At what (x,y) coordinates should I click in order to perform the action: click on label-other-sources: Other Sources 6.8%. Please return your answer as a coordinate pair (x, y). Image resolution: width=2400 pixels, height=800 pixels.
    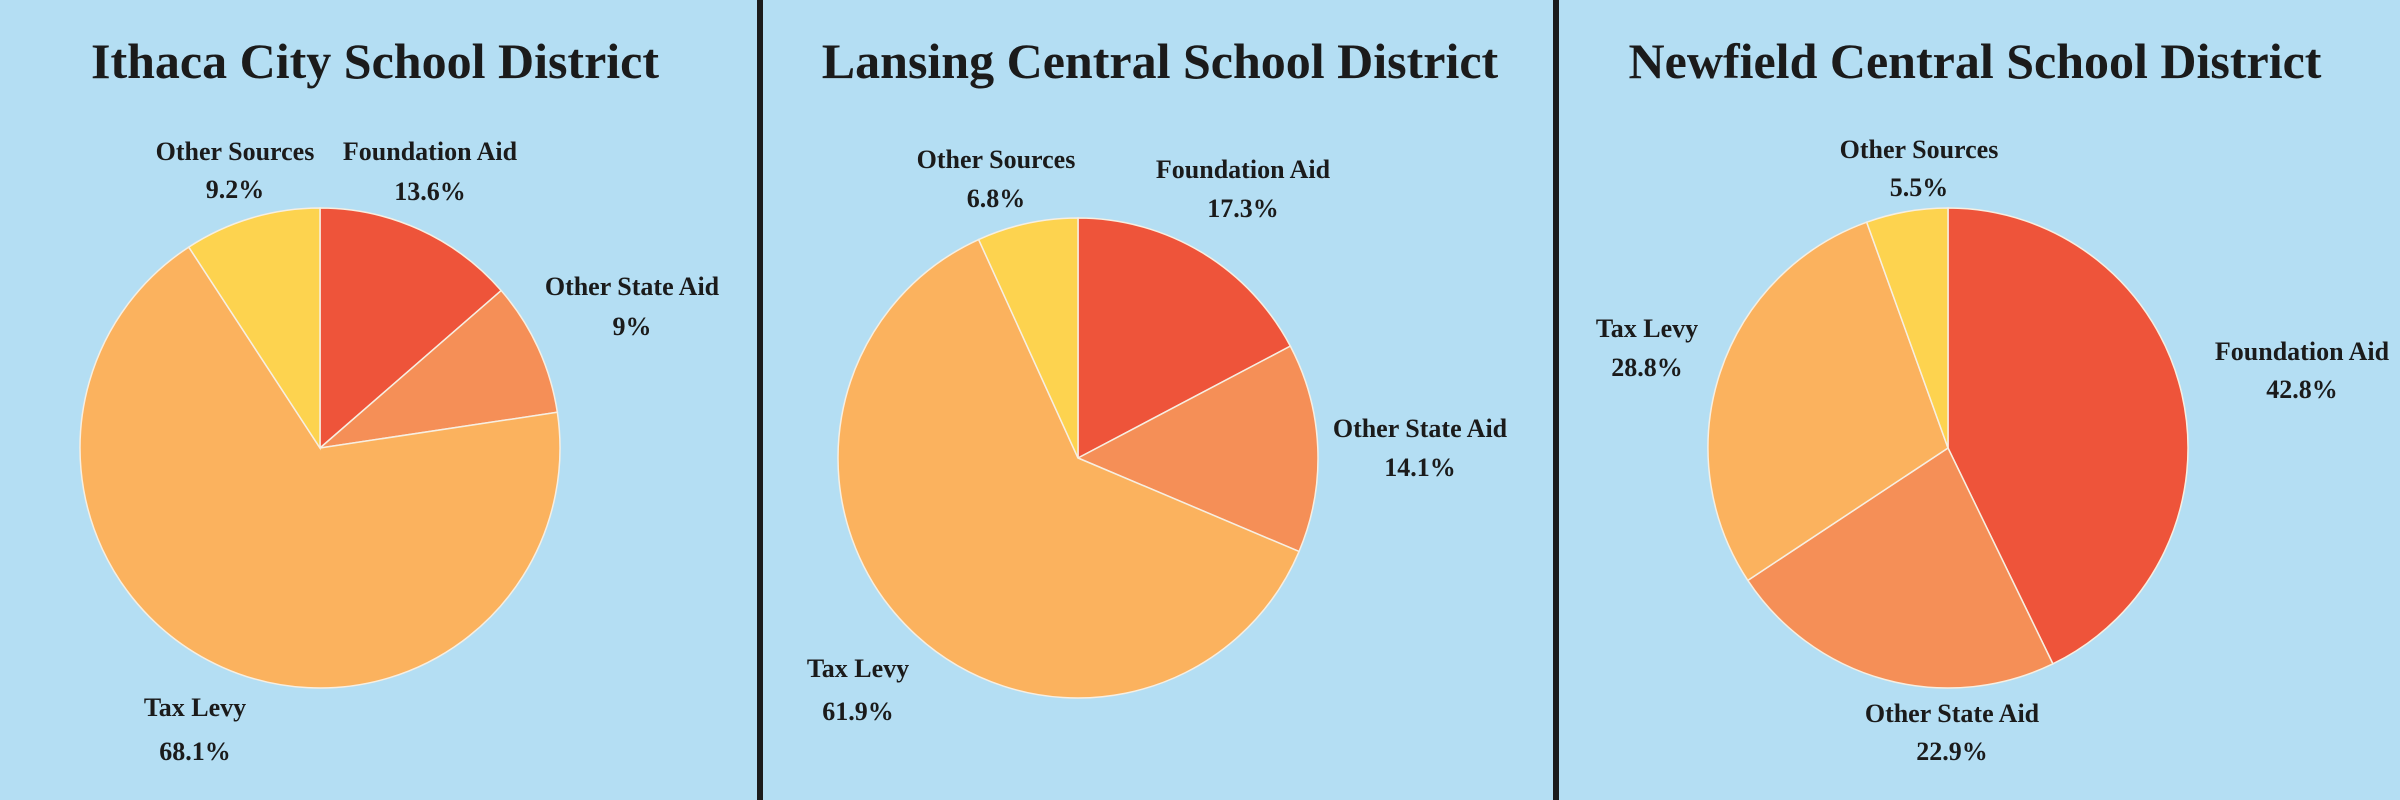
    Looking at the image, I should click on (996, 179).